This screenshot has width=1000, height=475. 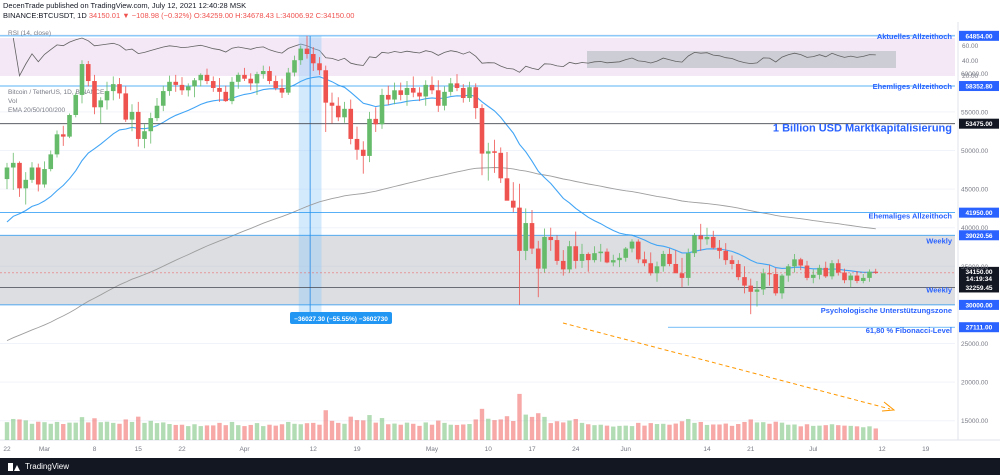 What do you see at coordinates (978, 36) in the screenshot?
I see `price-tag-label: 64854.00` at bounding box center [978, 36].